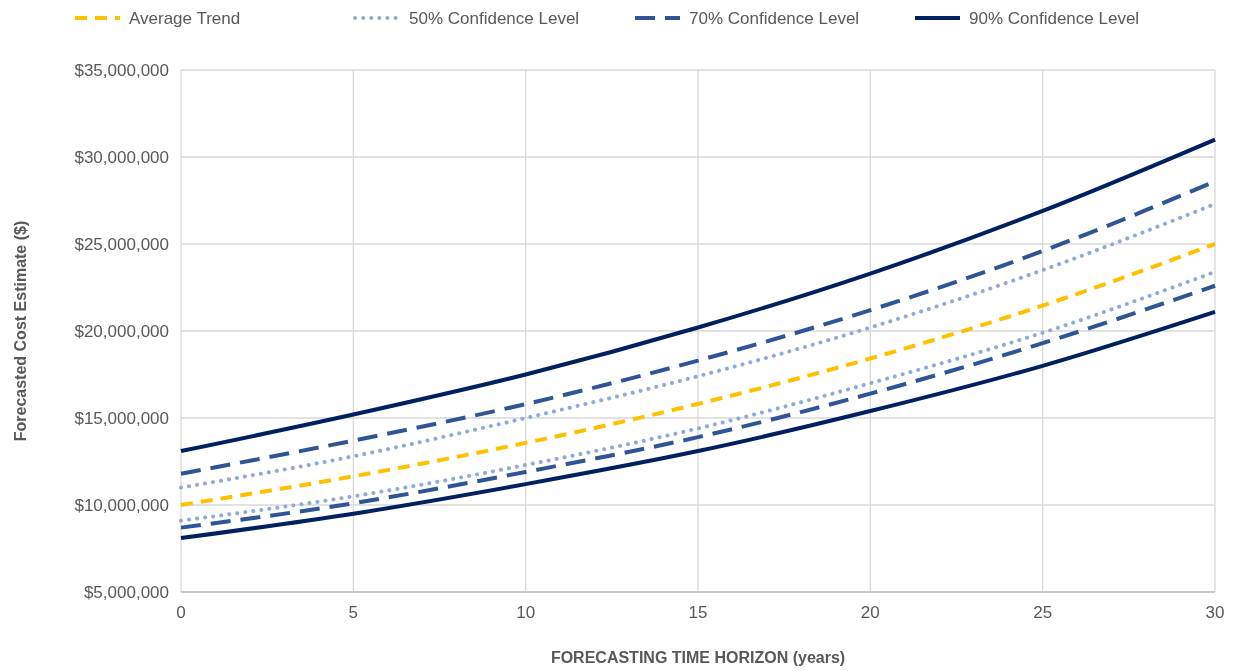 The width and height of the screenshot is (1239, 671). Describe the element at coordinates (126, 592) in the screenshot. I see `y-tick-label: $5,000,000` at that location.